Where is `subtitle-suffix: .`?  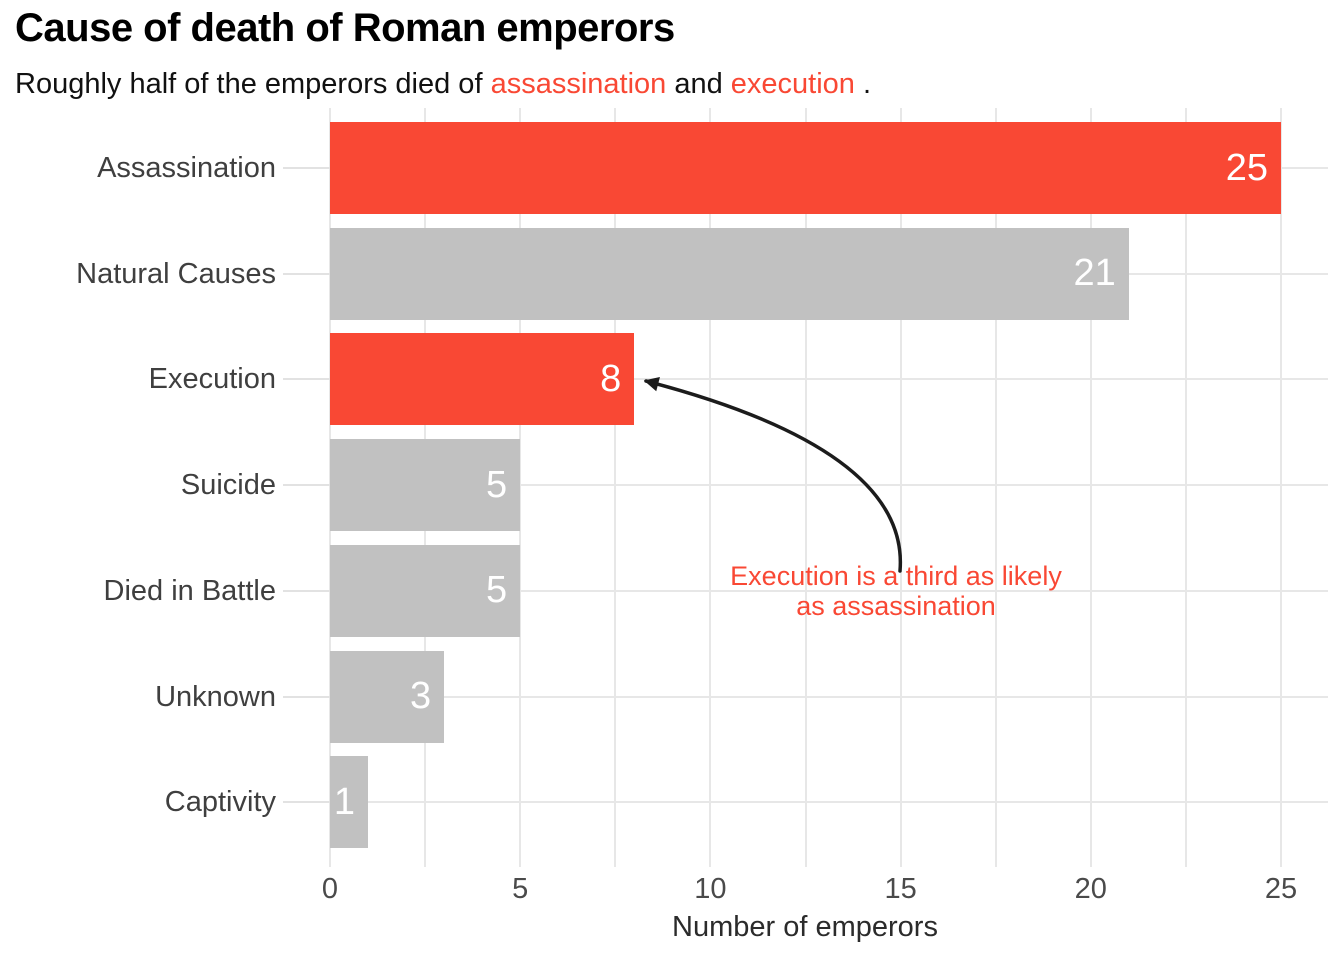 subtitle-suffix: . is located at coordinates (863, 84).